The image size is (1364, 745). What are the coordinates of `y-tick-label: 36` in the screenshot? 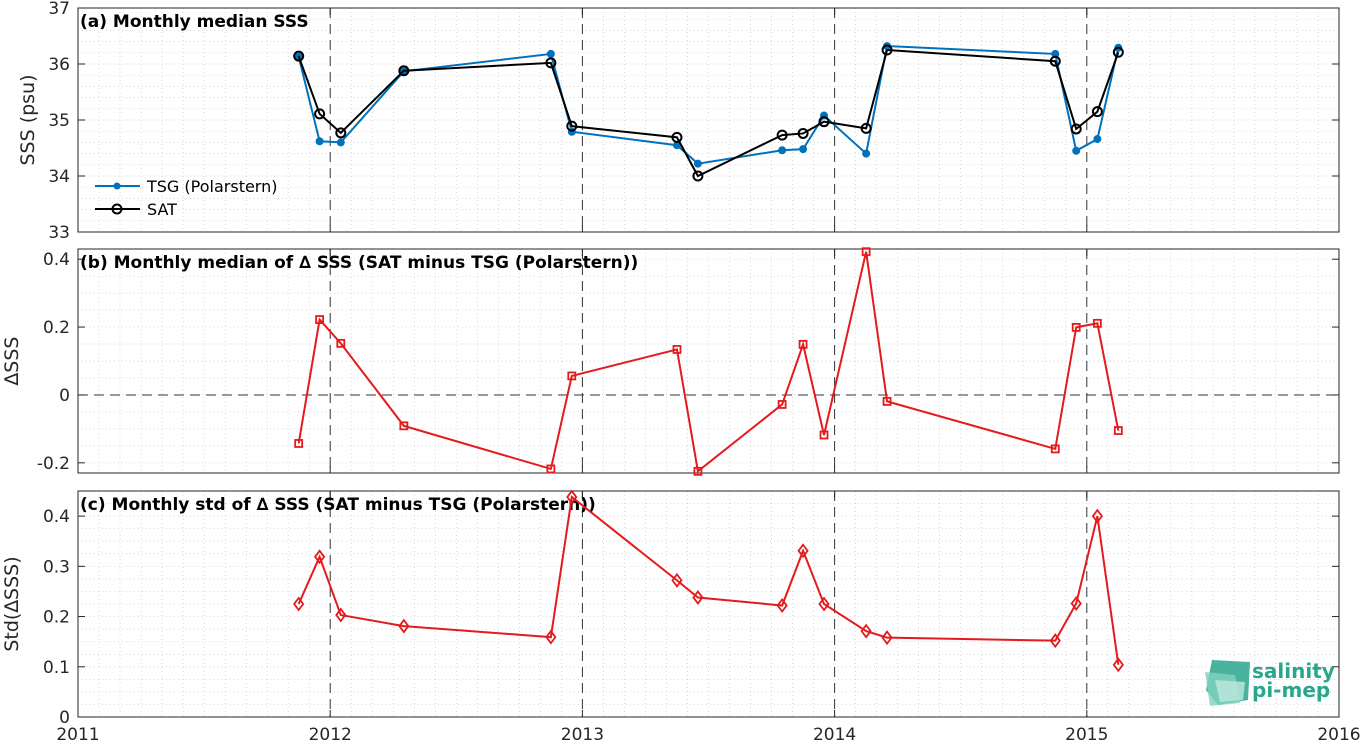 It's located at (59, 65).